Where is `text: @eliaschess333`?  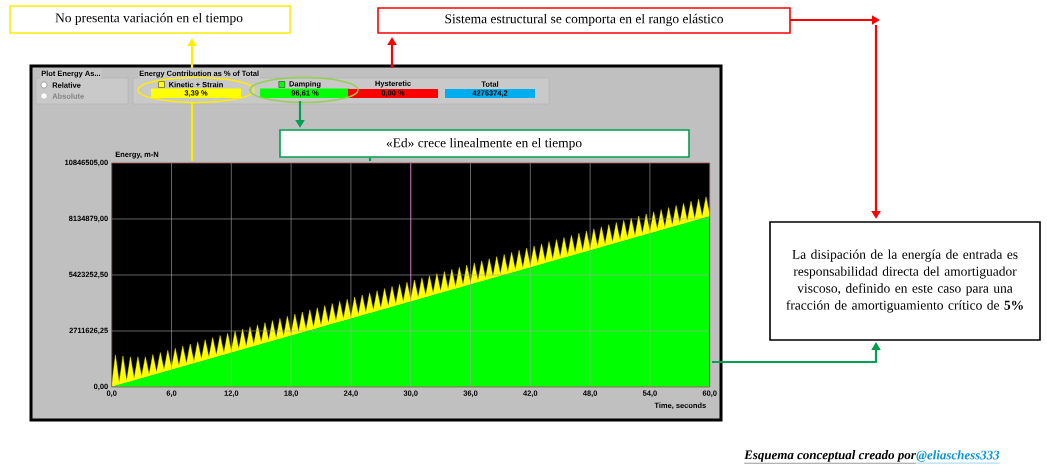 text: @eliaschess333 is located at coordinates (958, 456).